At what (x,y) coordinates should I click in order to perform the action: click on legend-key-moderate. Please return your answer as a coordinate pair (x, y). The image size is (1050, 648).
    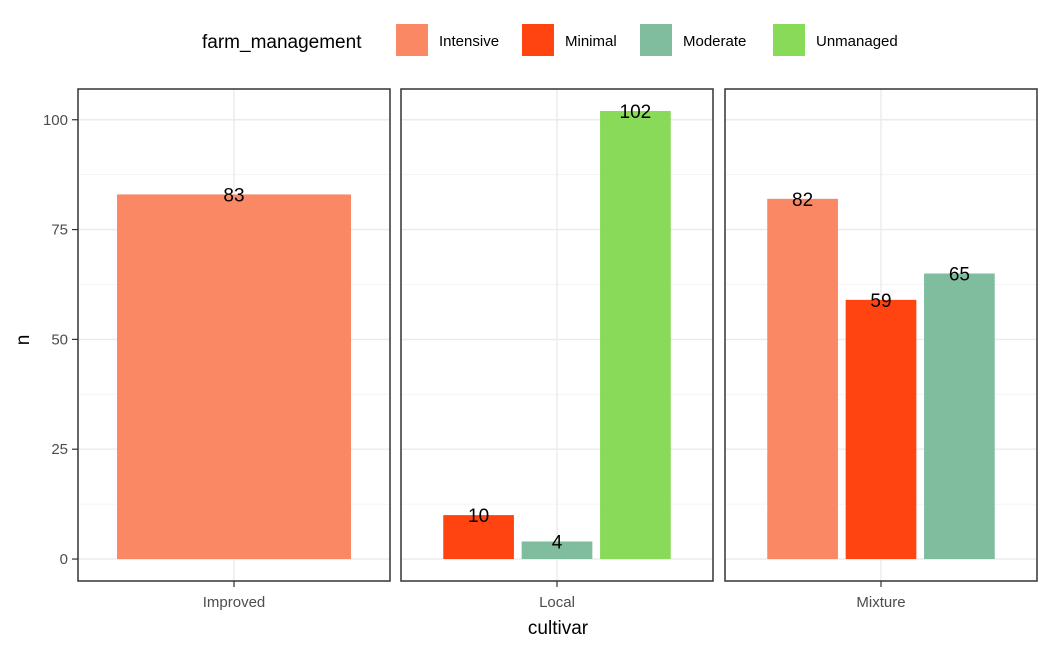
    Looking at the image, I should click on (656, 40).